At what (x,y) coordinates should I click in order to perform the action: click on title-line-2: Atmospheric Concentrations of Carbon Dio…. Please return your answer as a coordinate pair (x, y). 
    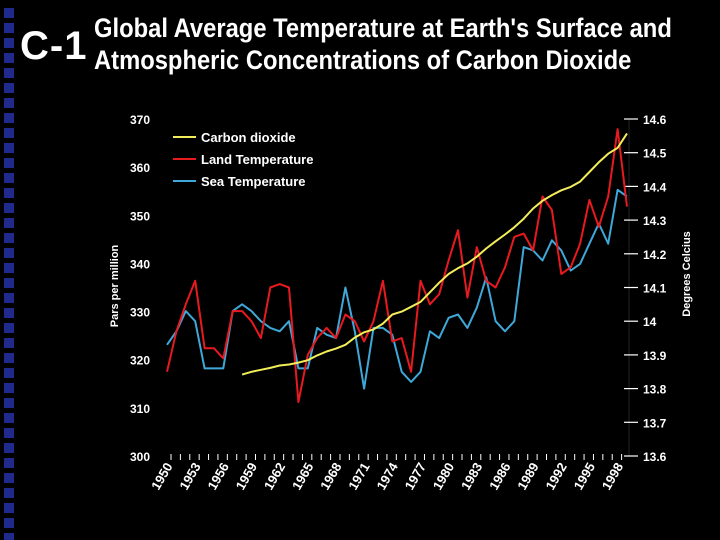
    Looking at the image, I should click on (363, 60).